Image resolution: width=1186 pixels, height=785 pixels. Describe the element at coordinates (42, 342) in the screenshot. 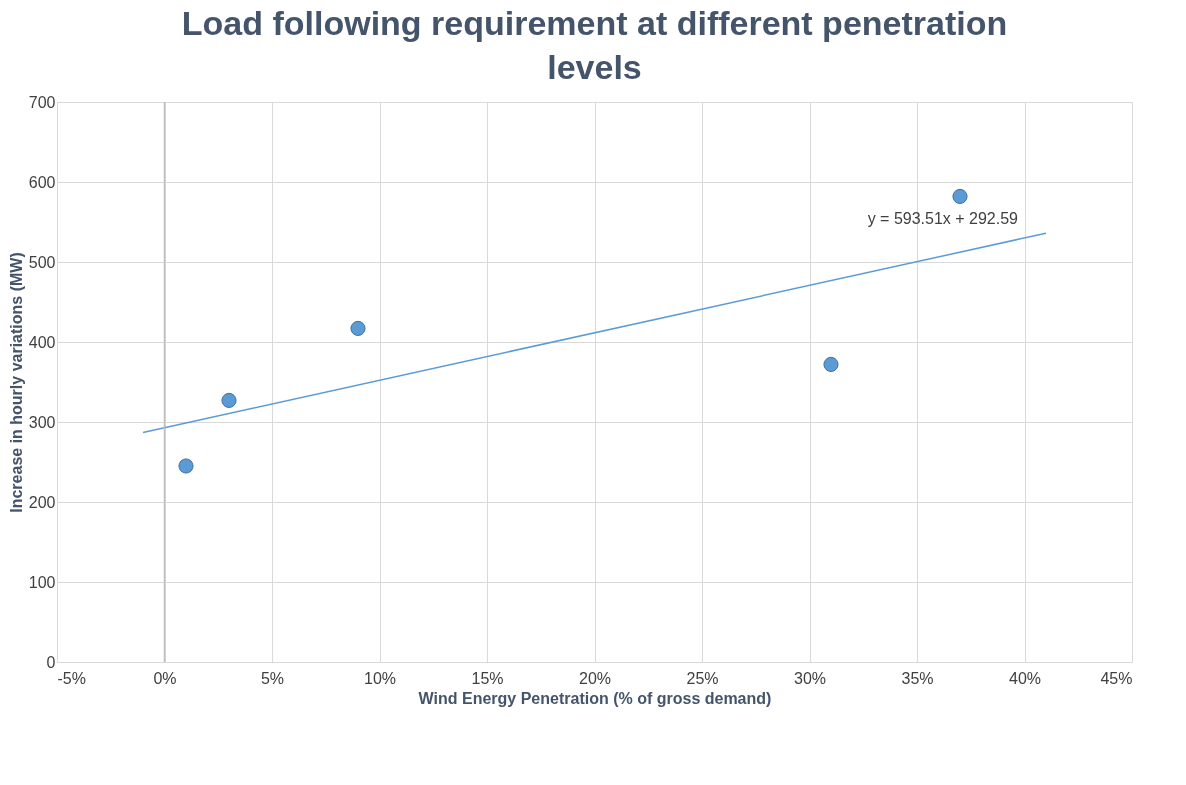

I see `y-tick-label: 400` at that location.